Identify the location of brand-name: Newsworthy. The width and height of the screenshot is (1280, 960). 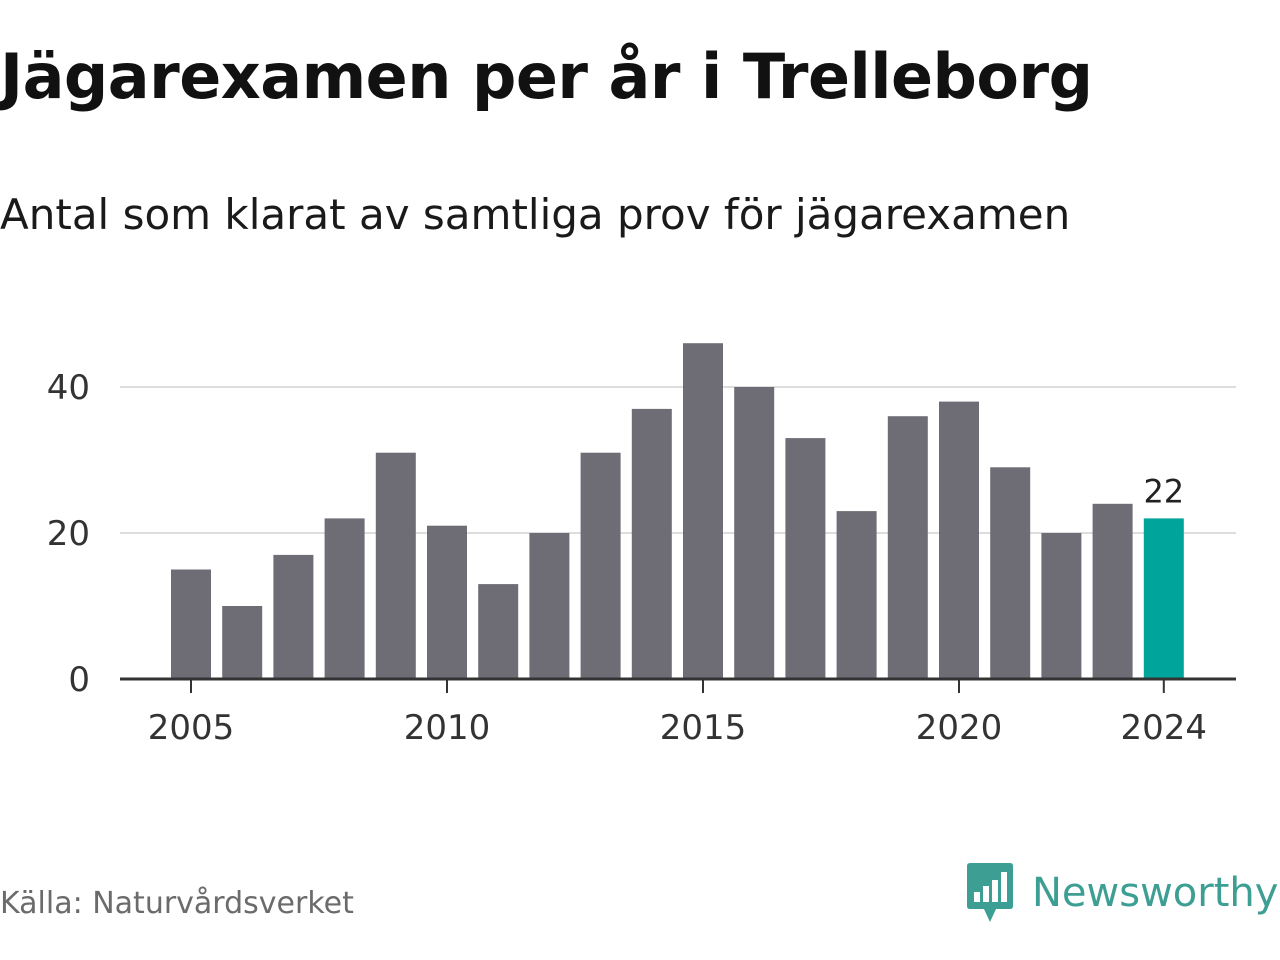
(1155, 893).